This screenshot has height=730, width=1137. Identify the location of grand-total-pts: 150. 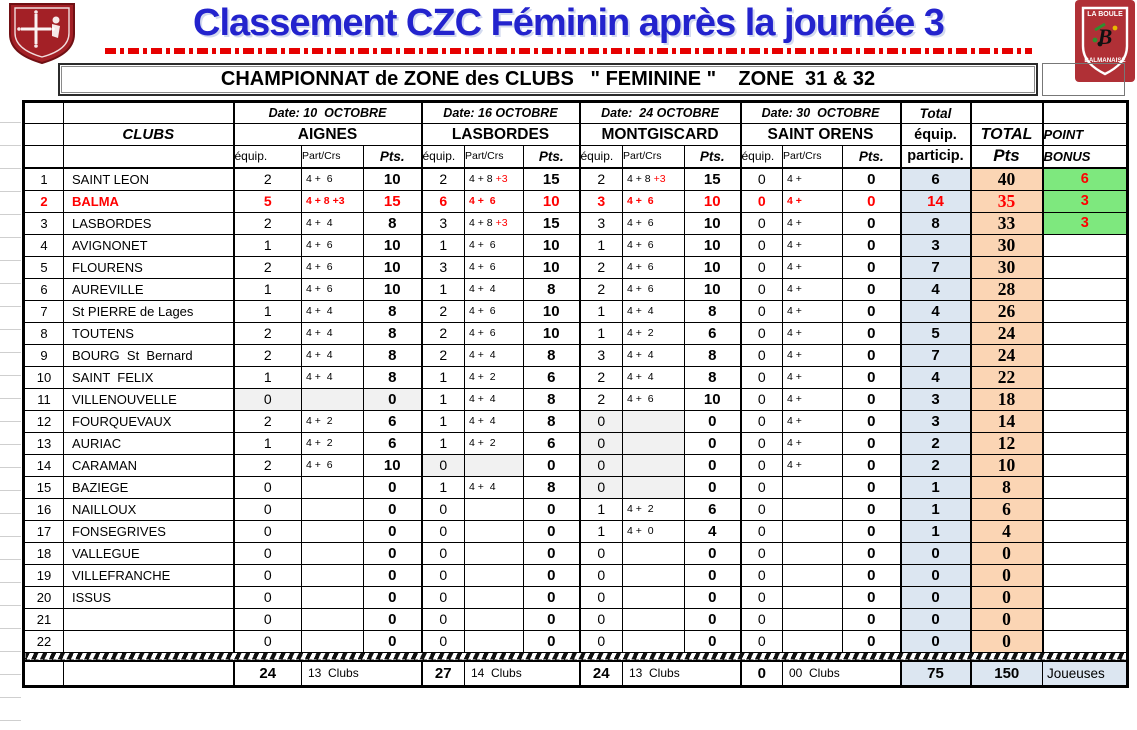
(1006, 673).